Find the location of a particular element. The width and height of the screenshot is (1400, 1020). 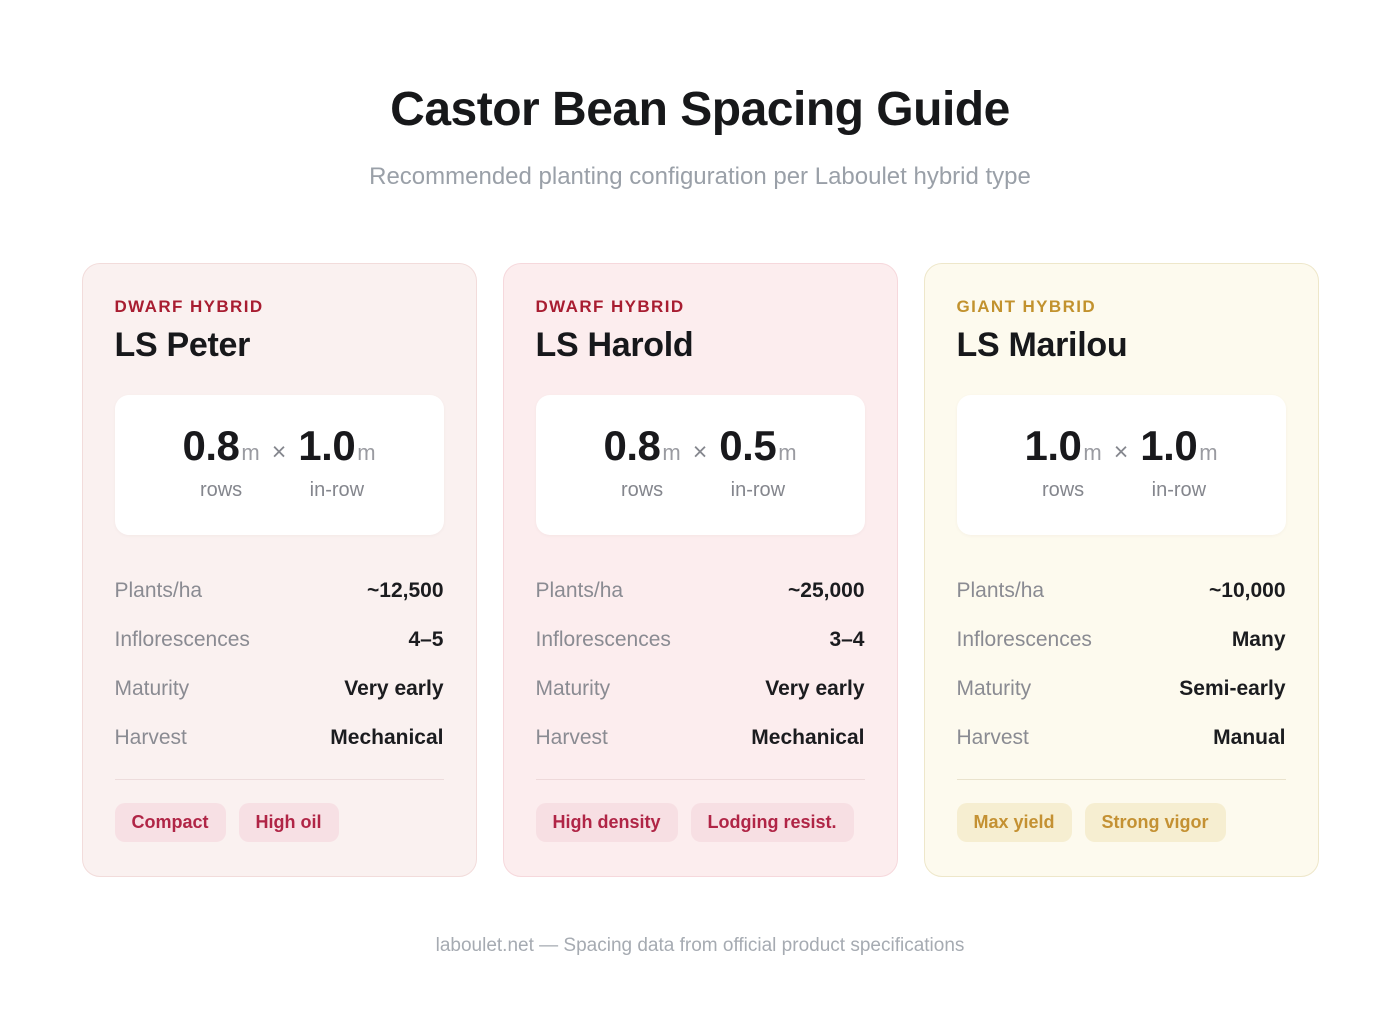

detail-row: Harvest Manual is located at coordinates (1121, 738).